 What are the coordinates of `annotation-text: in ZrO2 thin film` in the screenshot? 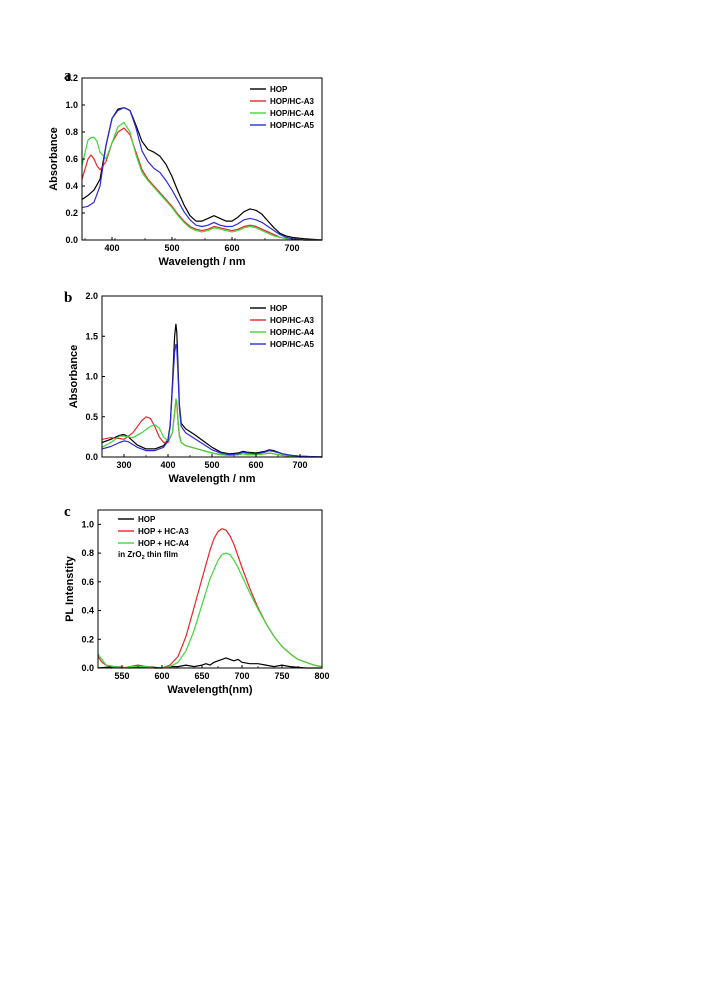 It's located at (148, 555).